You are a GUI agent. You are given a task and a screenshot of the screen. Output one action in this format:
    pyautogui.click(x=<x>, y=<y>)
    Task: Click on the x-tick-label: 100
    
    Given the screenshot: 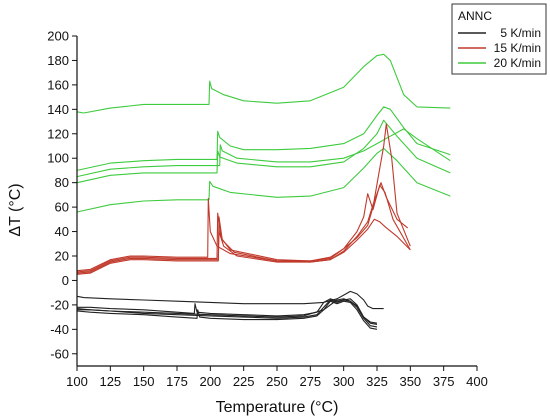 What is the action you would take?
    pyautogui.click(x=77, y=381)
    